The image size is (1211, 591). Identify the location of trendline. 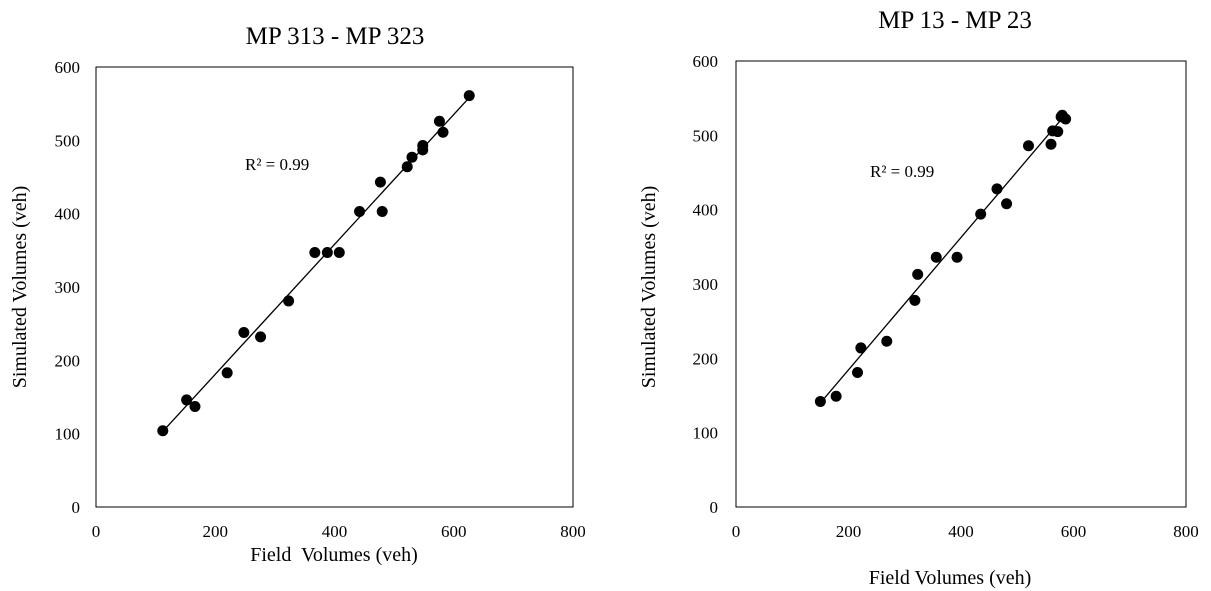
(943, 258).